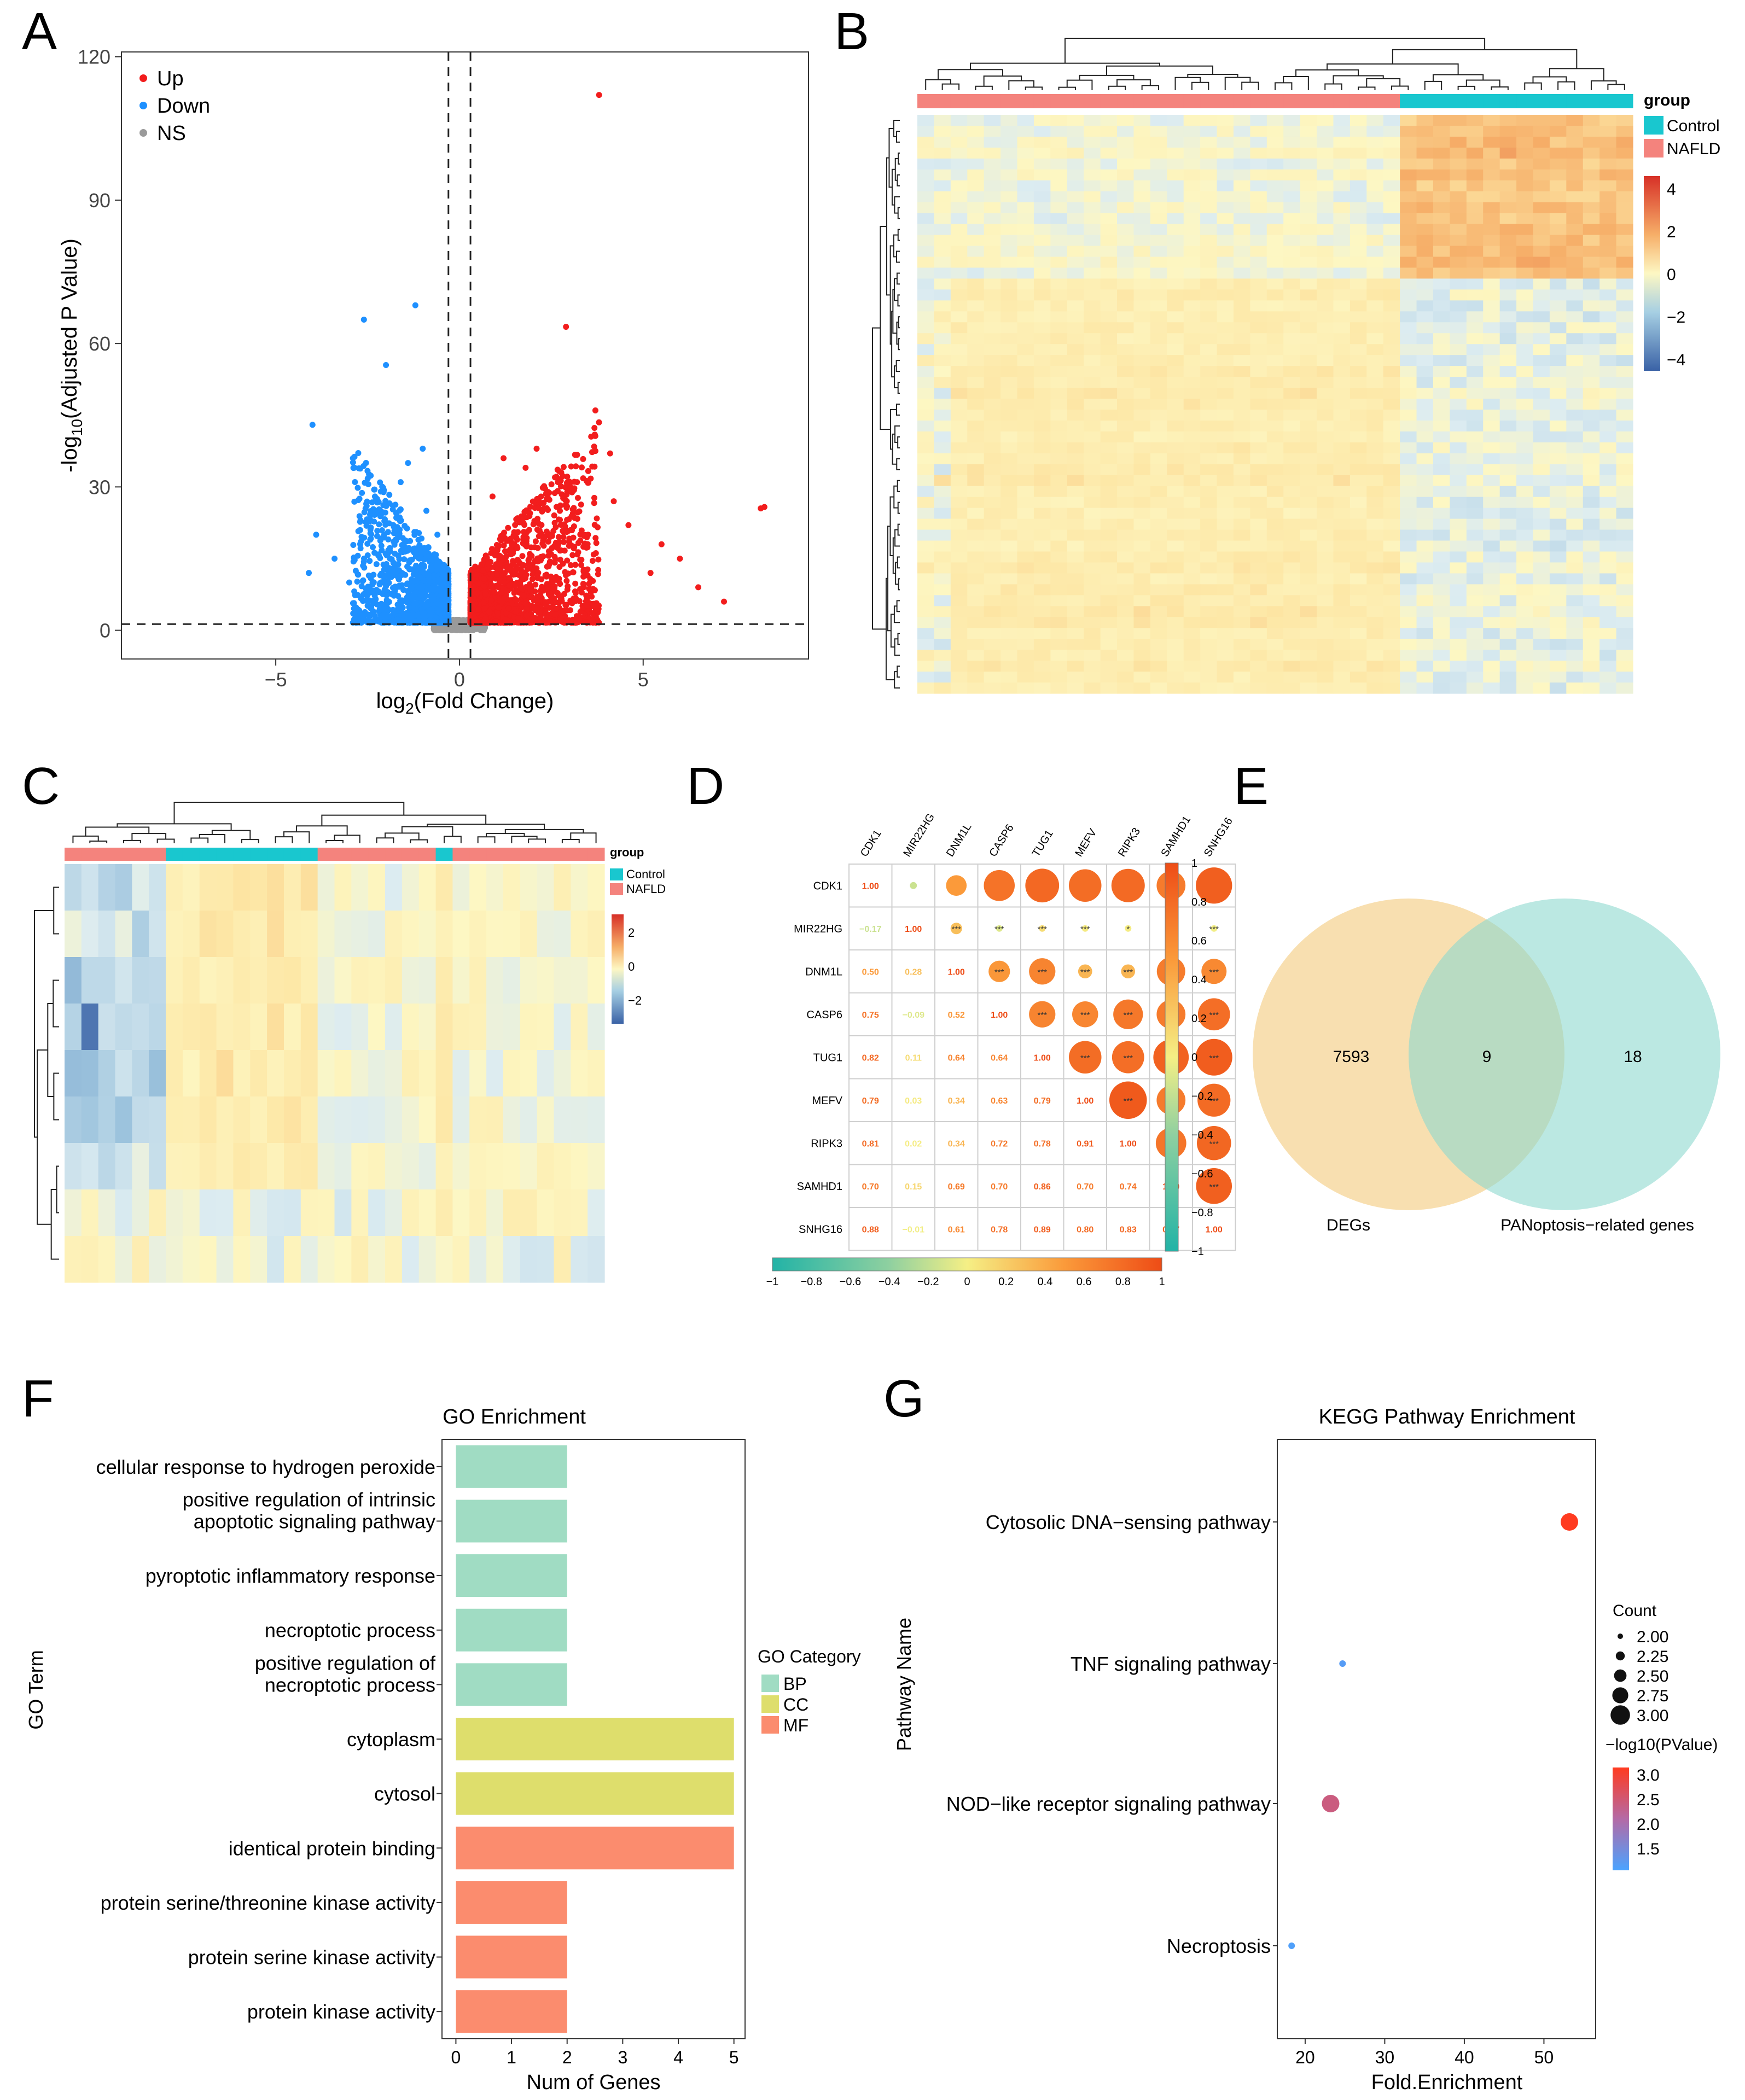 This screenshot has height=2100, width=1745. Describe the element at coordinates (143, 133) in the screenshot. I see `legend-marker` at that location.